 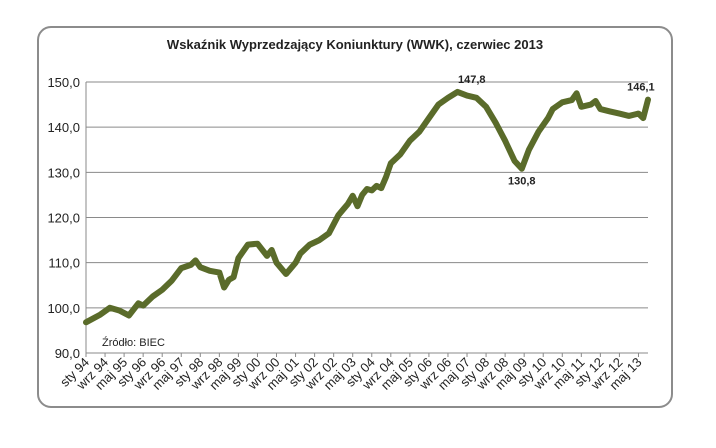 I want to click on y-tick-label: 130,0, so click(x=63, y=172).